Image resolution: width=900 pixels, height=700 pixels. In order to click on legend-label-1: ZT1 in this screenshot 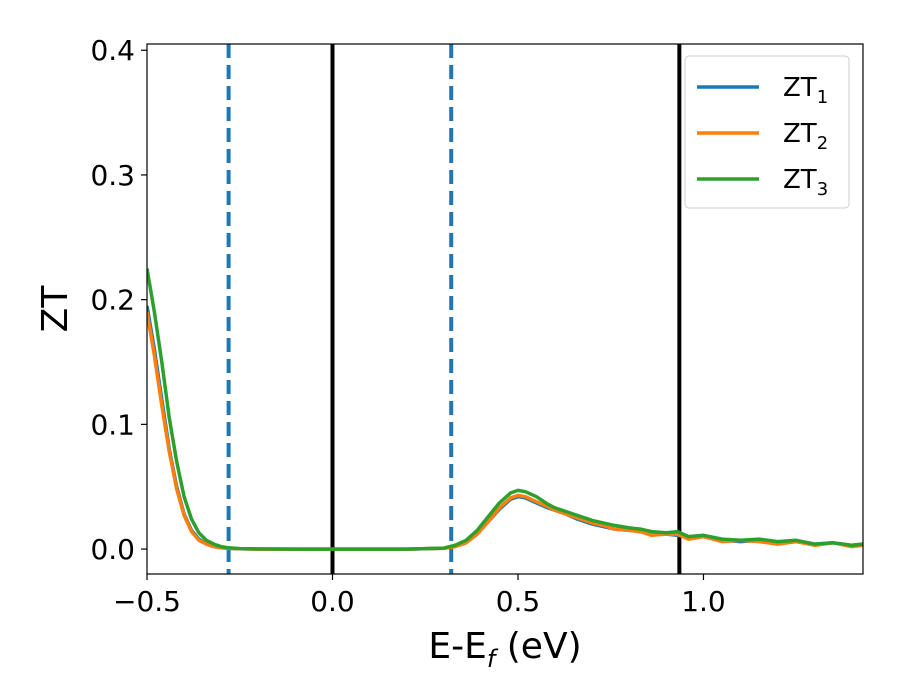, I will do `click(805, 90)`.